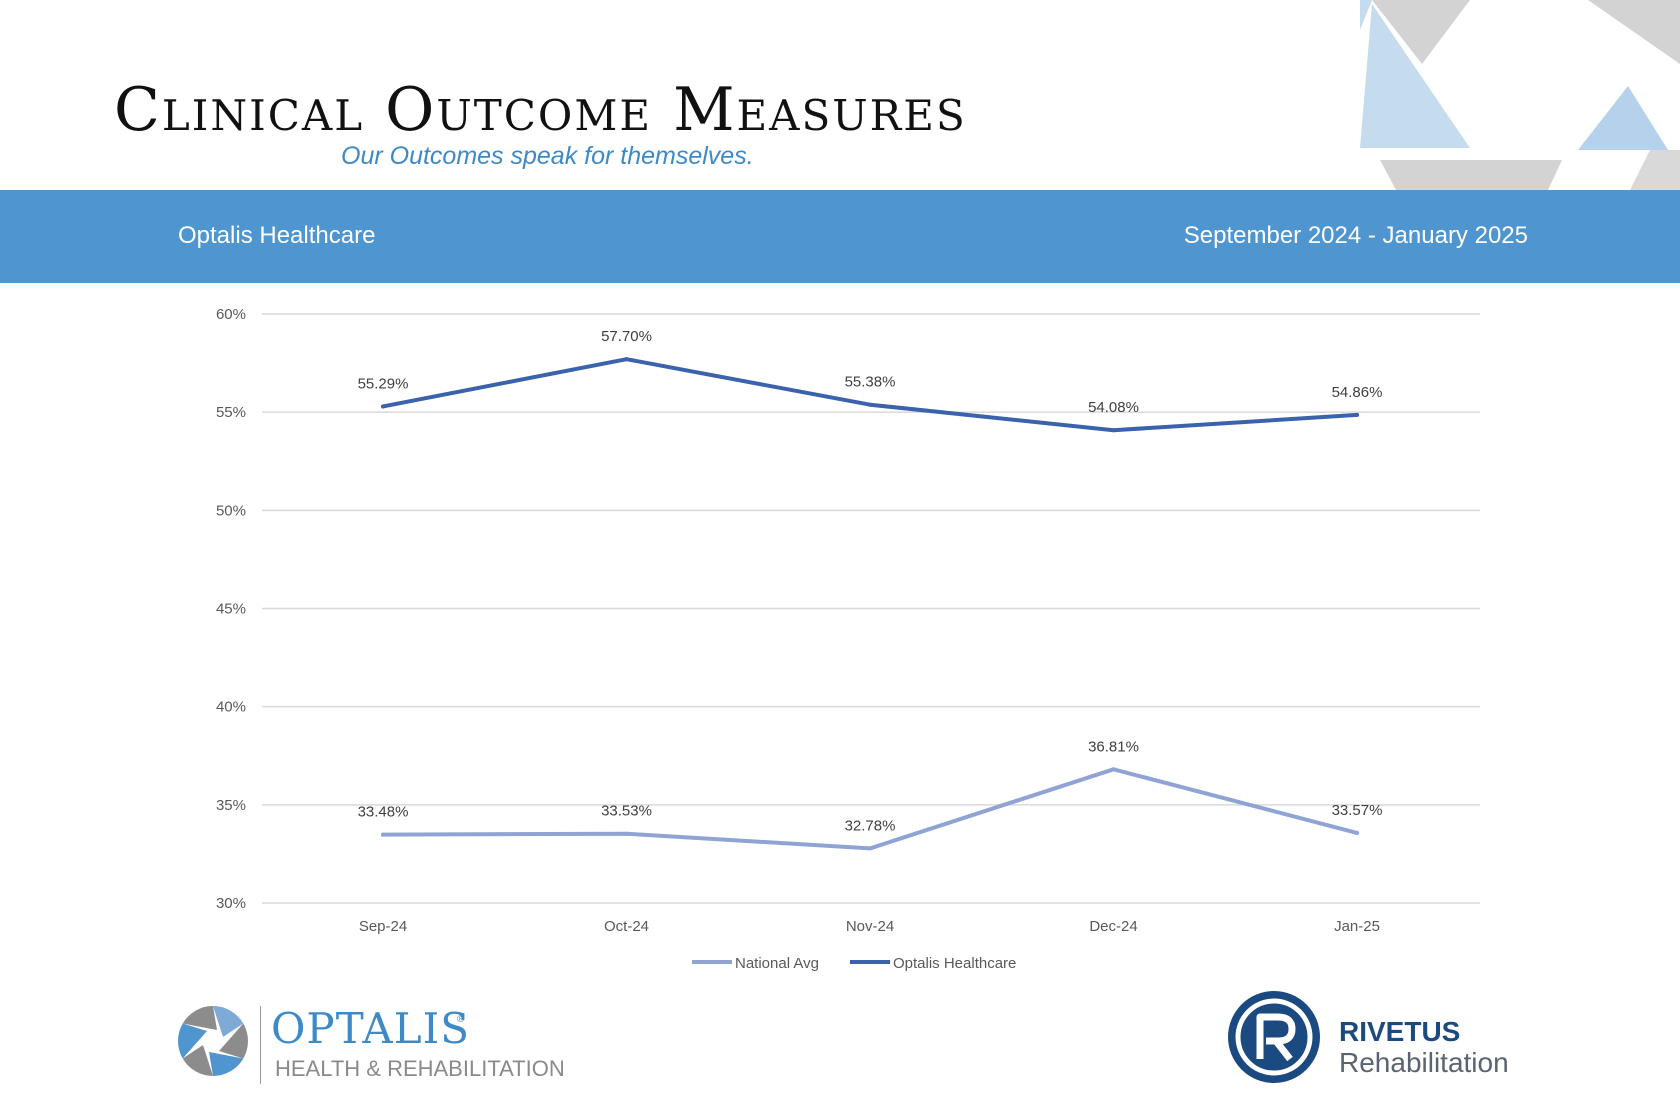  Describe the element at coordinates (231, 903) in the screenshot. I see `y-tick-label: 30%` at that location.